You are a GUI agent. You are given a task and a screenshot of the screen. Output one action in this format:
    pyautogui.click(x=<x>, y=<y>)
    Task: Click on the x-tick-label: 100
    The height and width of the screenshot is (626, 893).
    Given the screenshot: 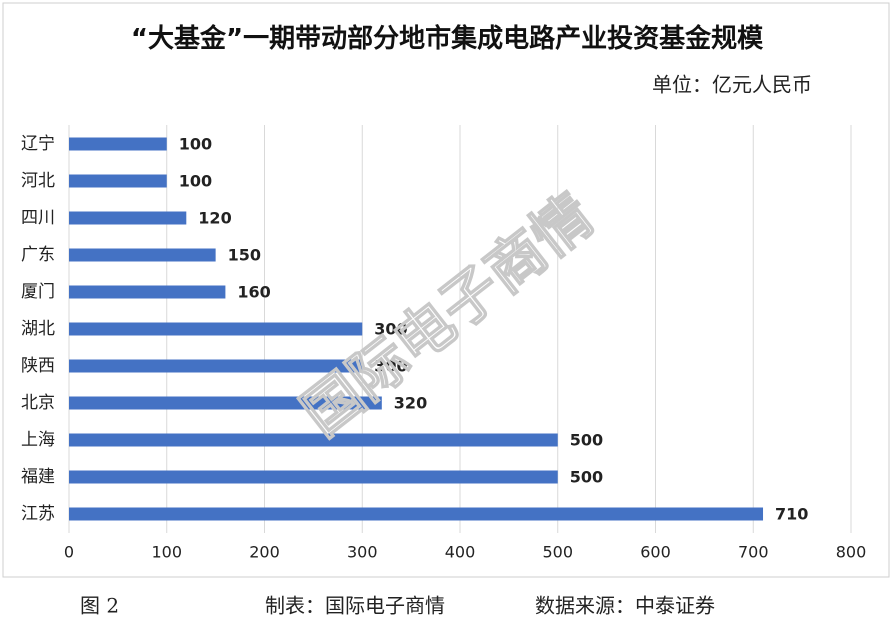 What is the action you would take?
    pyautogui.click(x=166, y=552)
    